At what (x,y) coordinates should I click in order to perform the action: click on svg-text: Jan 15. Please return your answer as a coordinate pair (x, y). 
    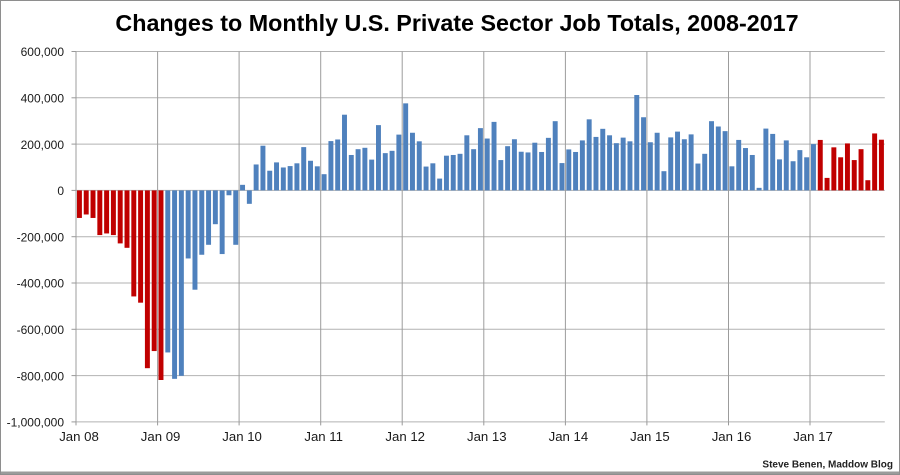
    Looking at the image, I should click on (650, 436).